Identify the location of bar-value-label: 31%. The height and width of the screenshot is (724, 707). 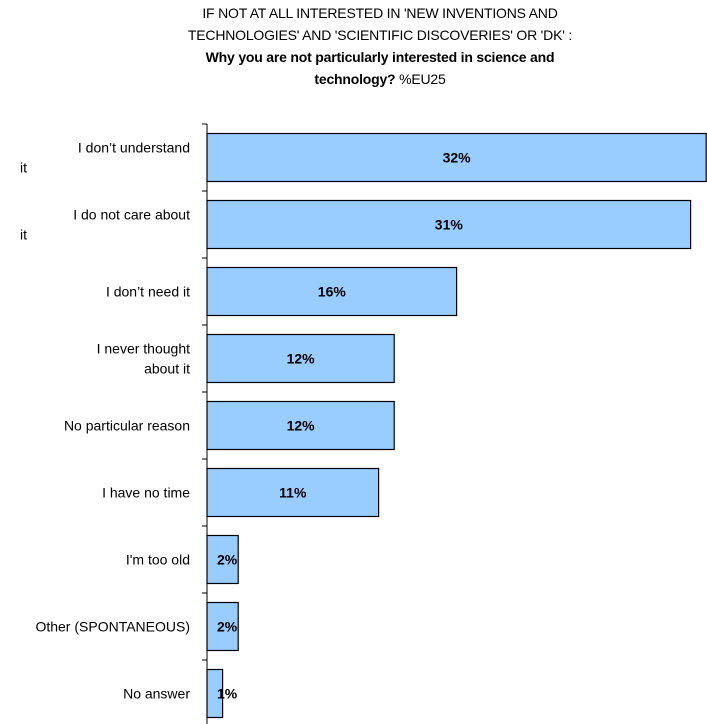
(449, 225).